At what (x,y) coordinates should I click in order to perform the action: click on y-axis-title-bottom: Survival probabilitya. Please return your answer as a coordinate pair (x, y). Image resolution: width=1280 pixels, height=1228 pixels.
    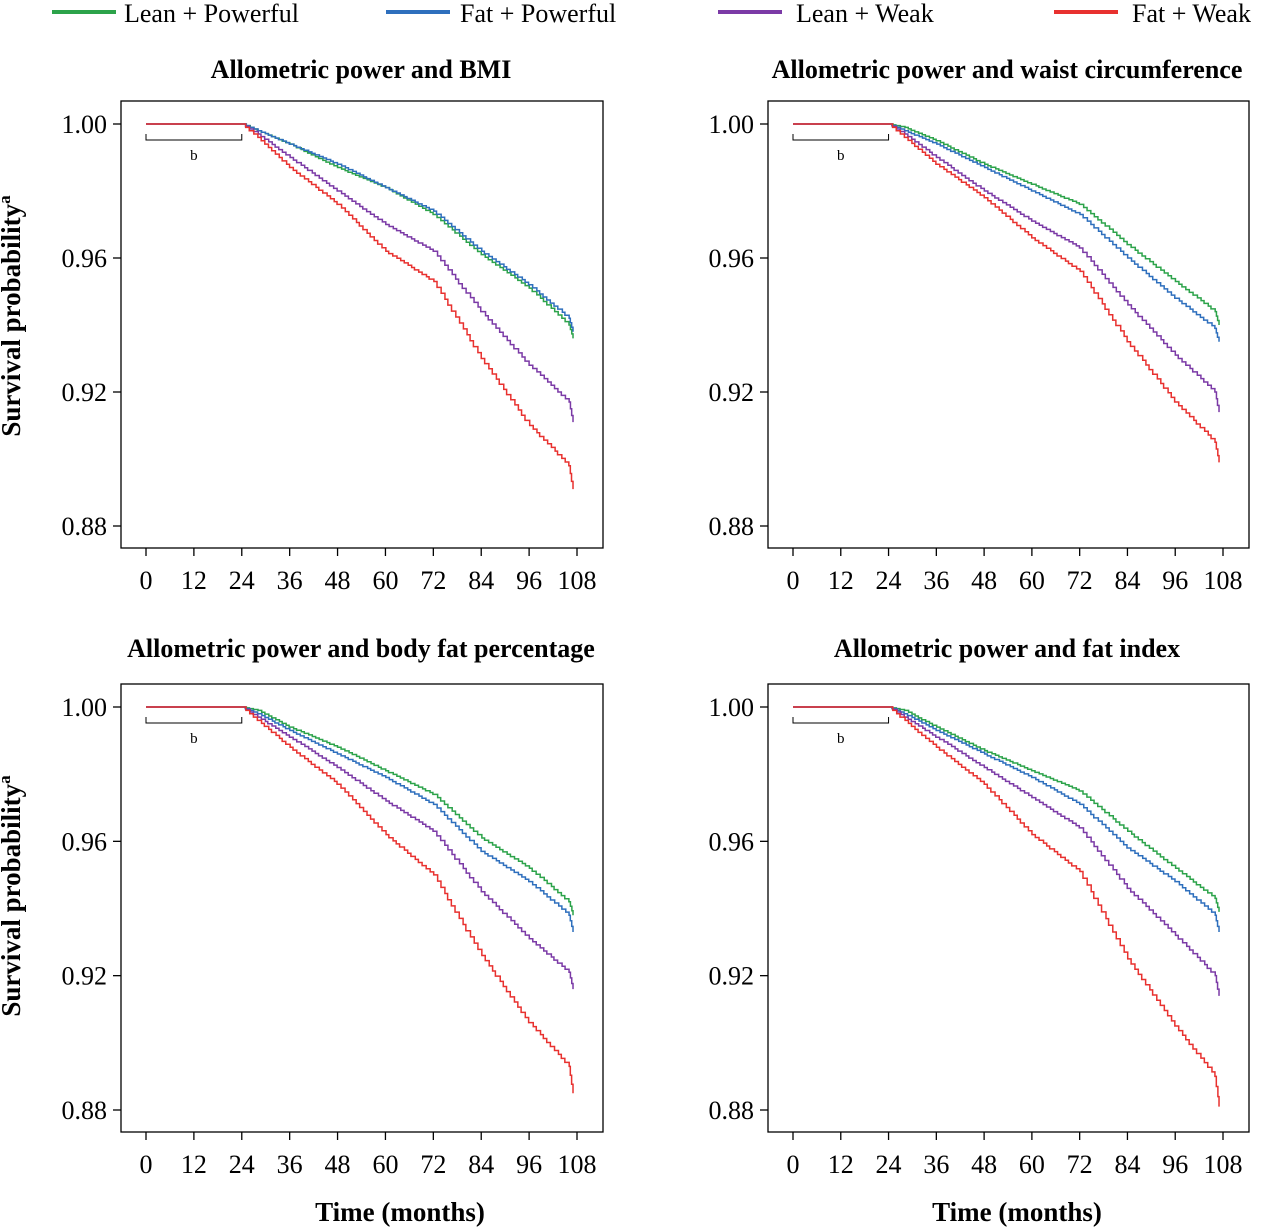
    Looking at the image, I should click on (13, 896).